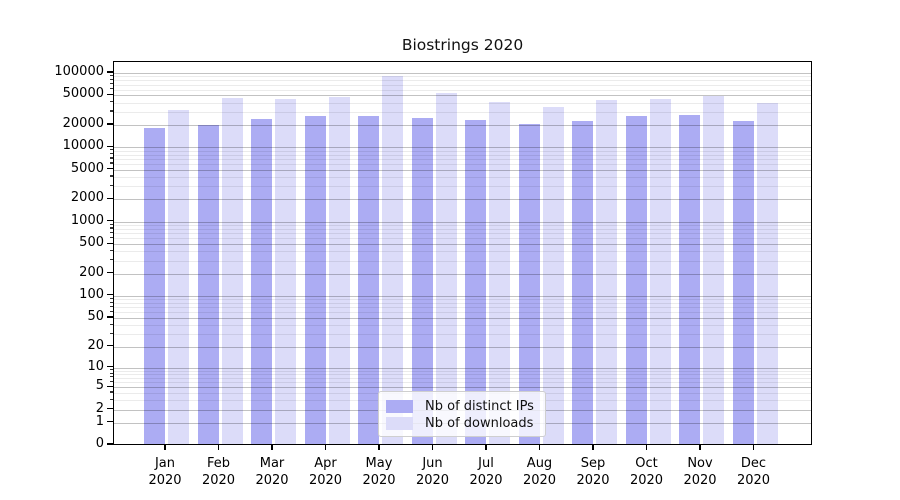 The image size is (900, 500). Describe the element at coordinates (99, 408) in the screenshot. I see `y-tick-label: 2` at that location.